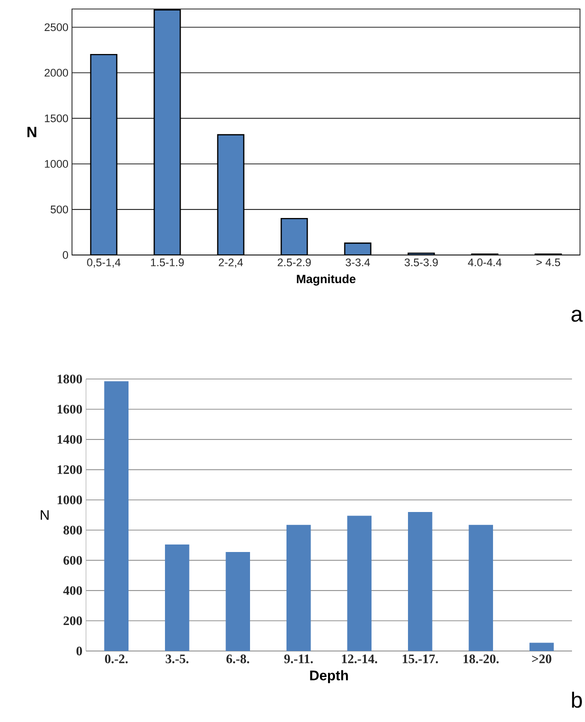  What do you see at coordinates (72, 560) in the screenshot?
I see `y-tick-label: 600` at bounding box center [72, 560].